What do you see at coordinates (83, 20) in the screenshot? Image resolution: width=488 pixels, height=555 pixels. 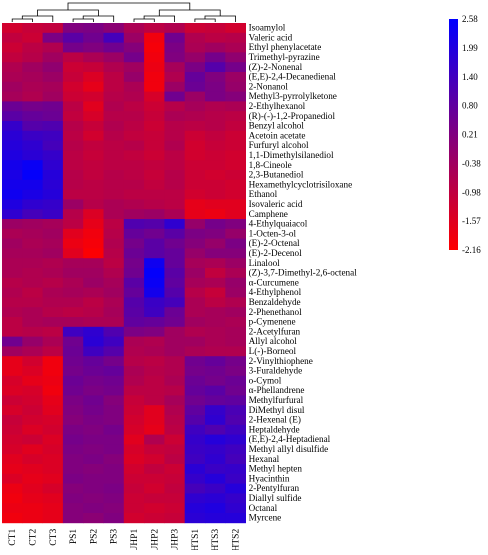 I see `dendrogram-link` at bounding box center [83, 20].